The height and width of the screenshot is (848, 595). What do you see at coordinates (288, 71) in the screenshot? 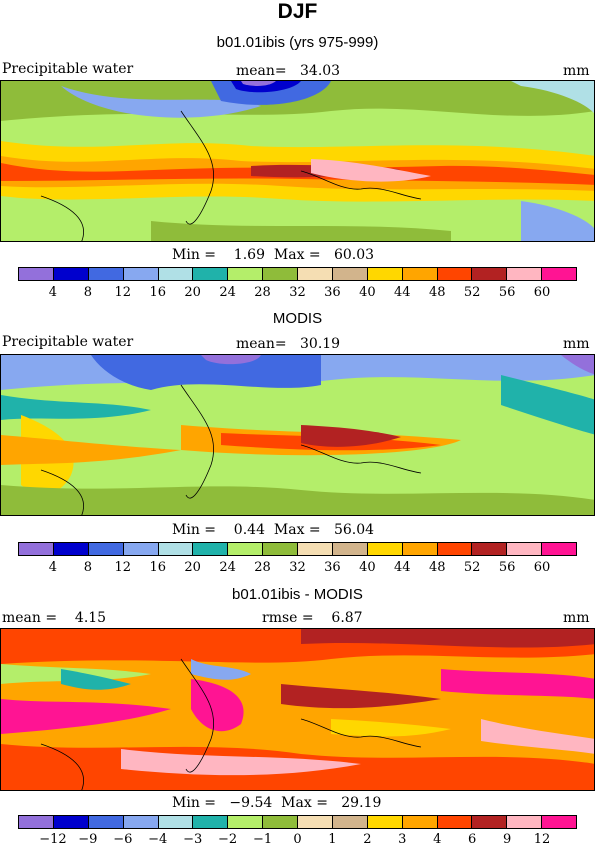
I see `panel-1-mean-label: mean= 34.03` at bounding box center [288, 71].